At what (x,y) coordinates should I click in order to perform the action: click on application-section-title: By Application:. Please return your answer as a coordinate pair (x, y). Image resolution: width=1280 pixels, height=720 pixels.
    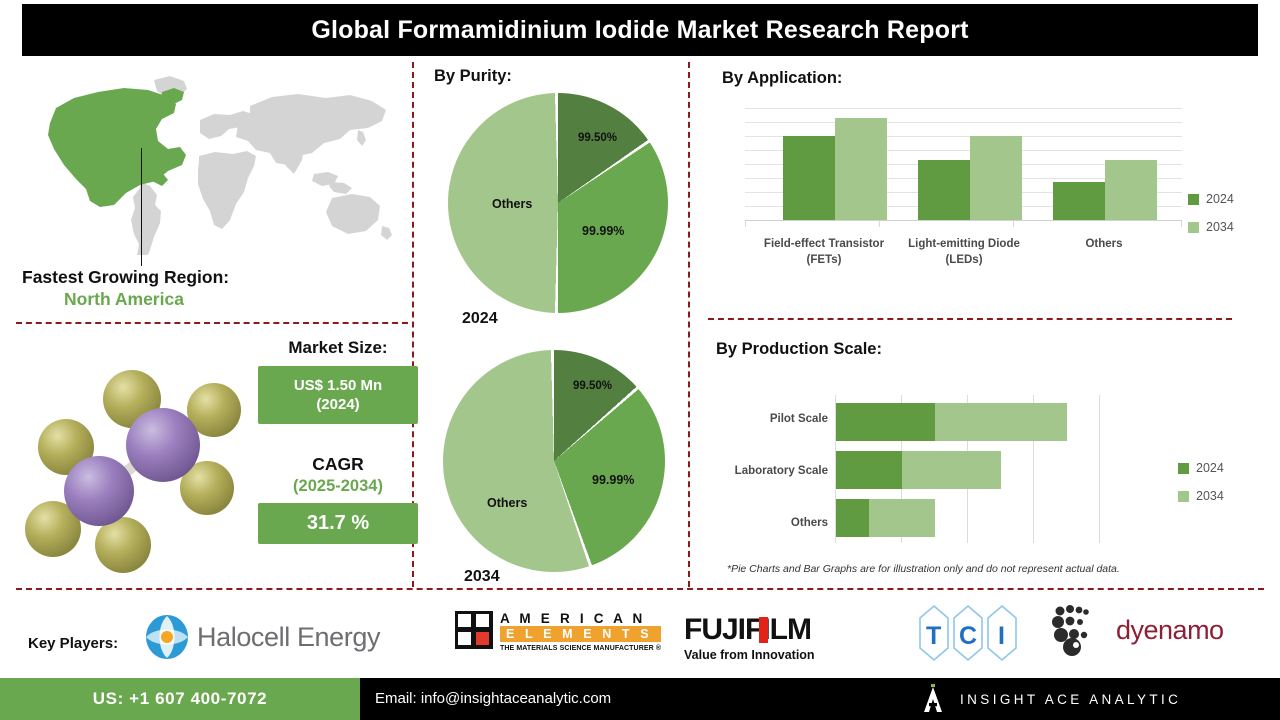
    Looking at the image, I should click on (782, 78).